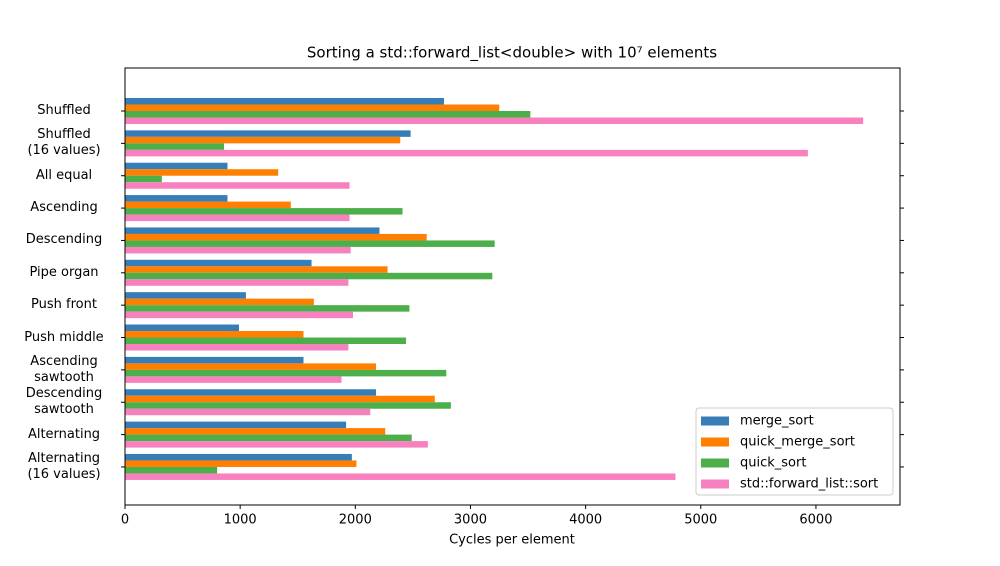 Image resolution: width=1000 pixels, height=566 pixels. Describe the element at coordinates (512, 540) in the screenshot. I see `x-axis-label: Cycles per element` at that location.